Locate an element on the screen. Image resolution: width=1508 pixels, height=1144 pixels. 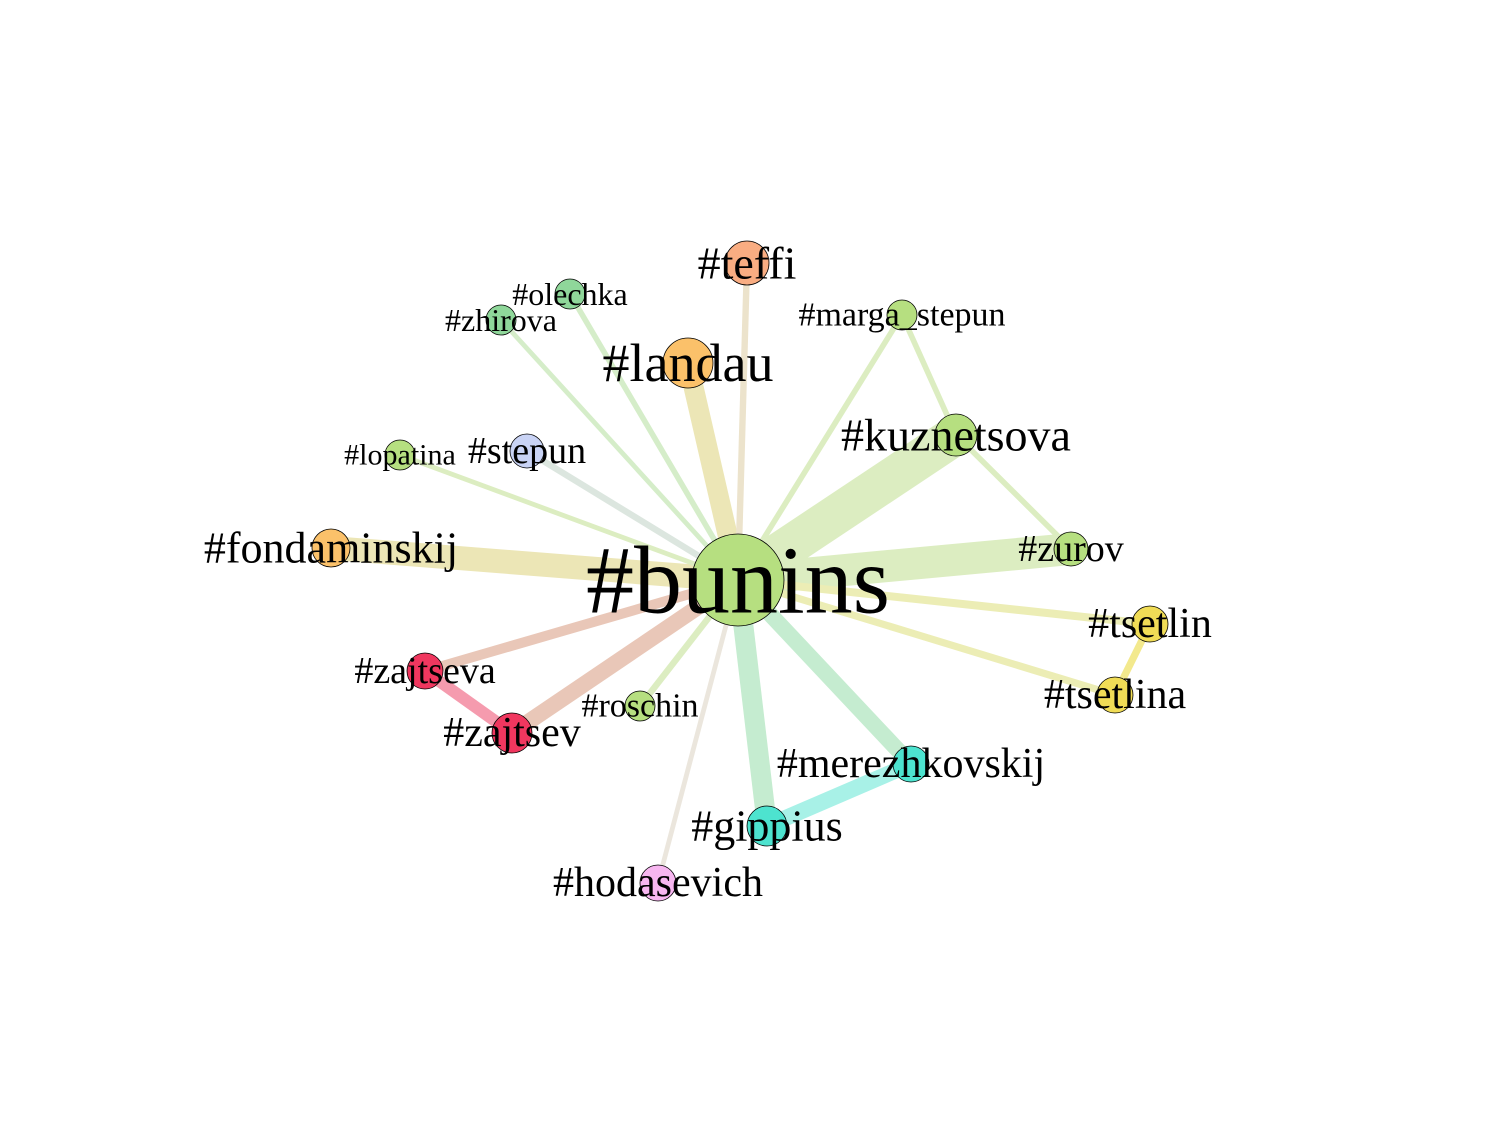
node-label-zajtseva: #zajtseva is located at coordinates (425, 671).